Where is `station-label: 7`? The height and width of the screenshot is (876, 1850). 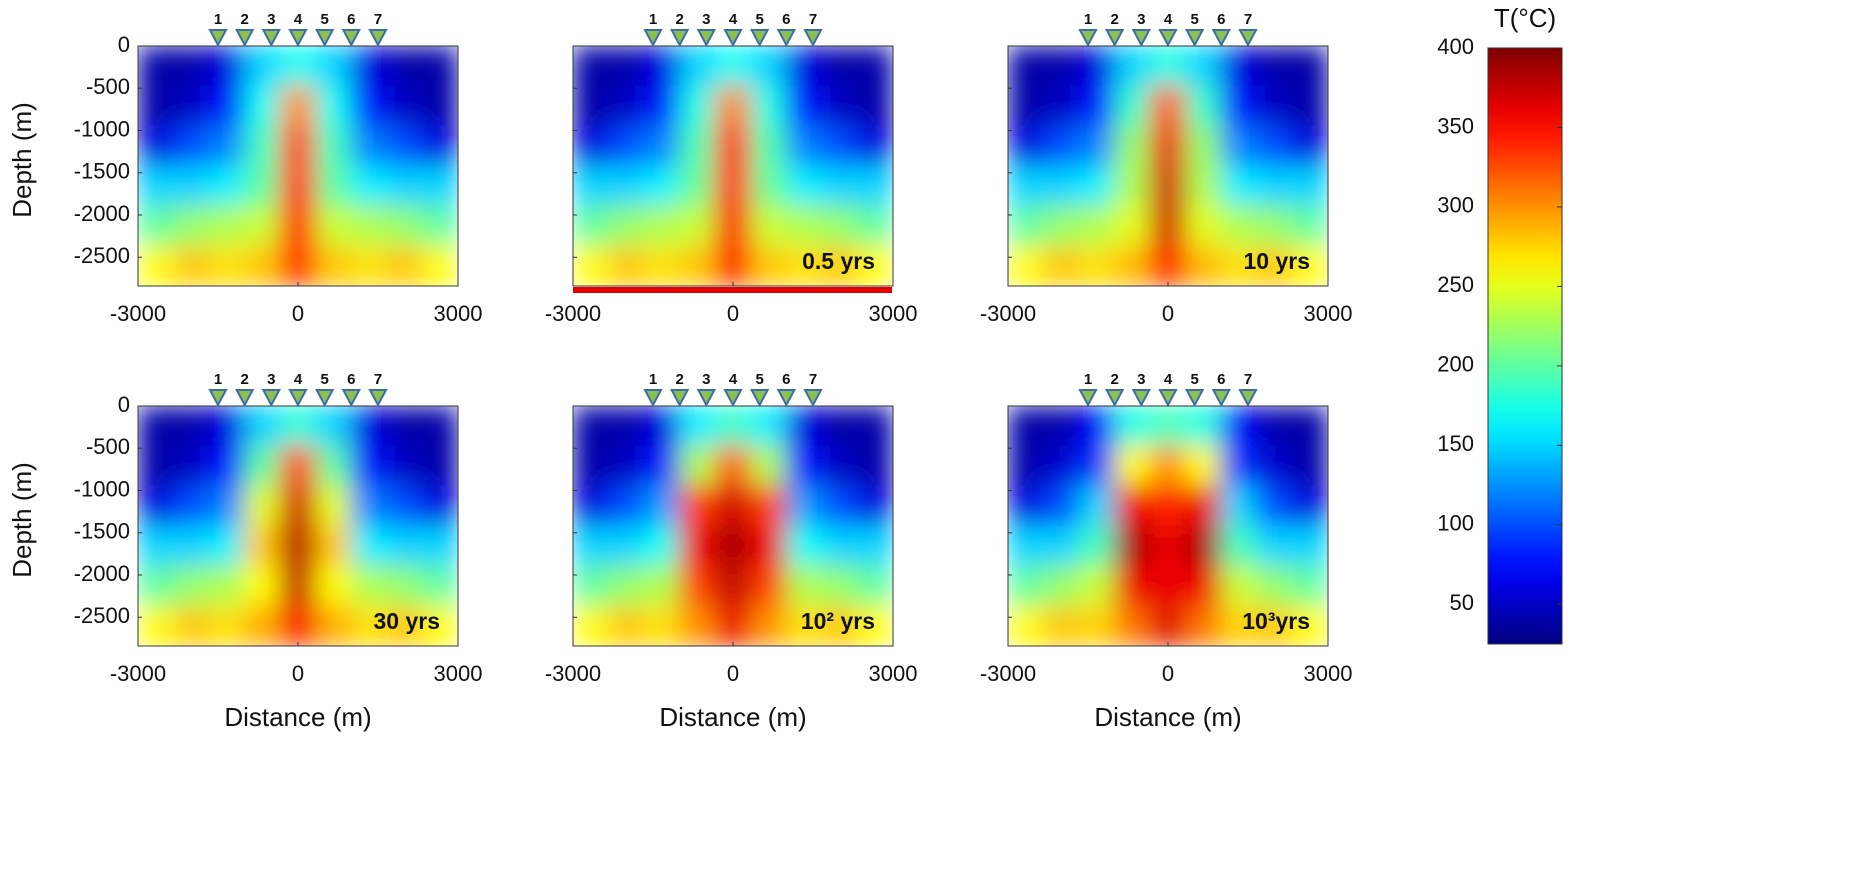
station-label: 7 is located at coordinates (1248, 379).